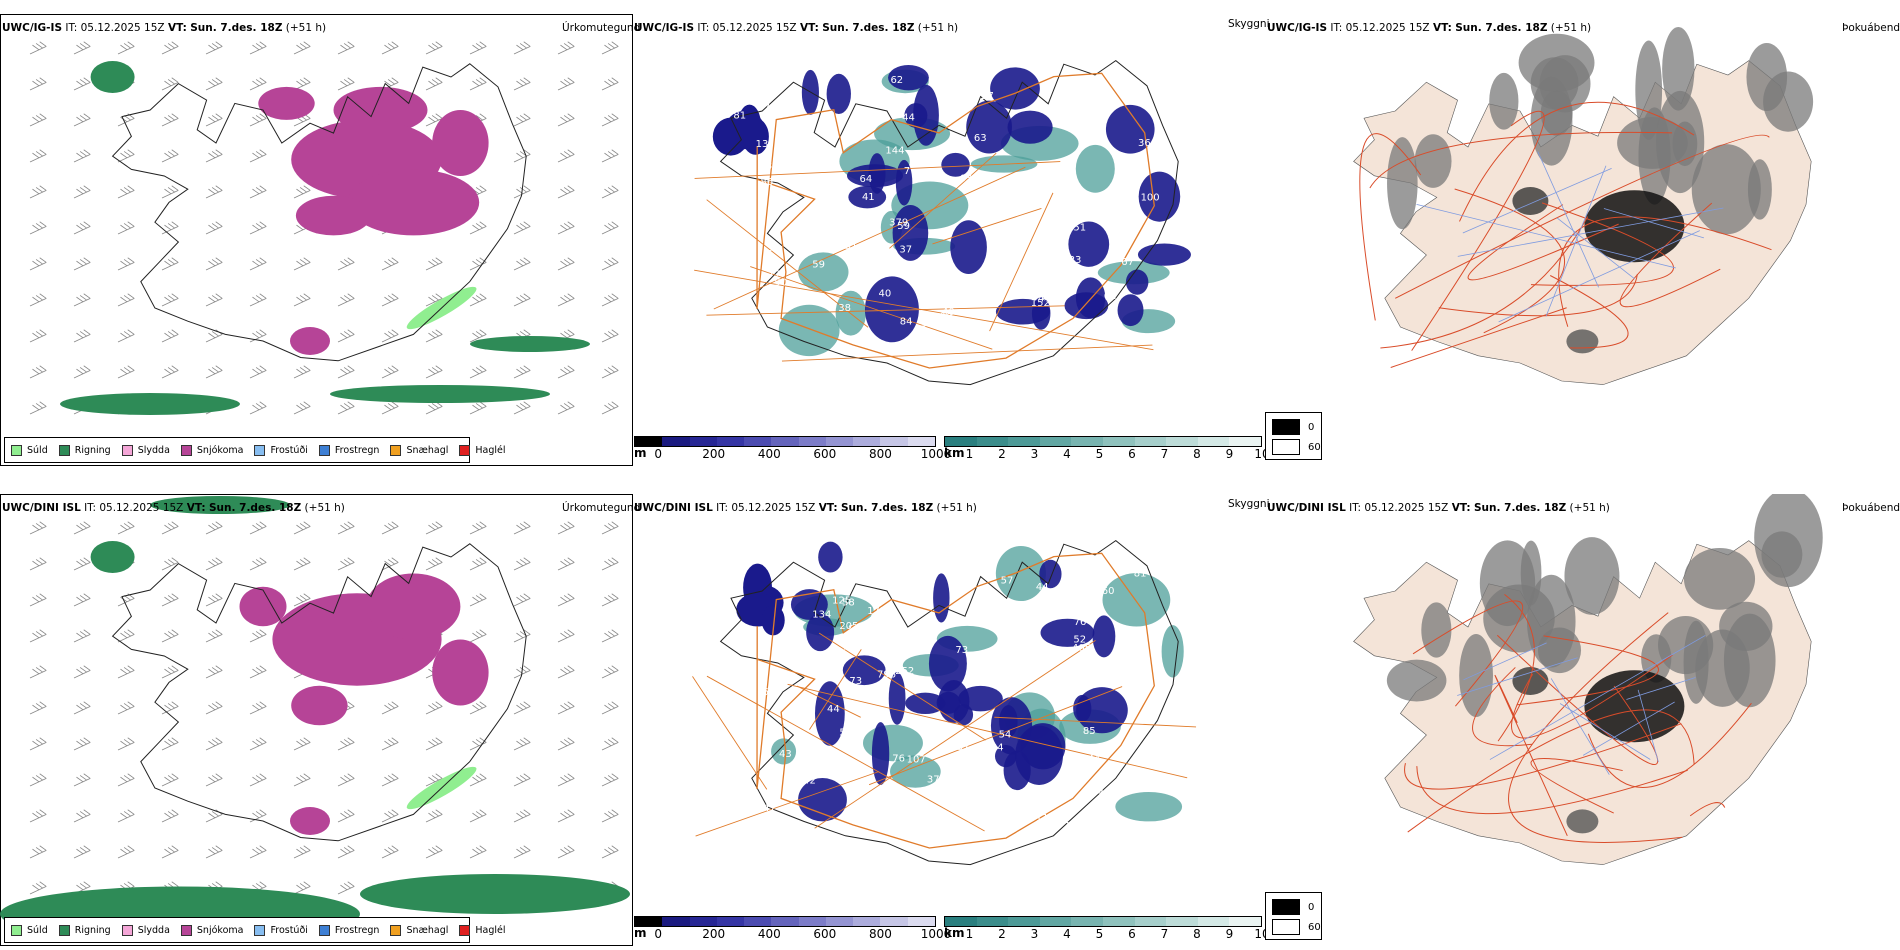 Image resolution: width=1900 pixels, height=950 pixels. What do you see at coordinates (127, 930) in the screenshot?
I see `legend-swatch` at bounding box center [127, 930].